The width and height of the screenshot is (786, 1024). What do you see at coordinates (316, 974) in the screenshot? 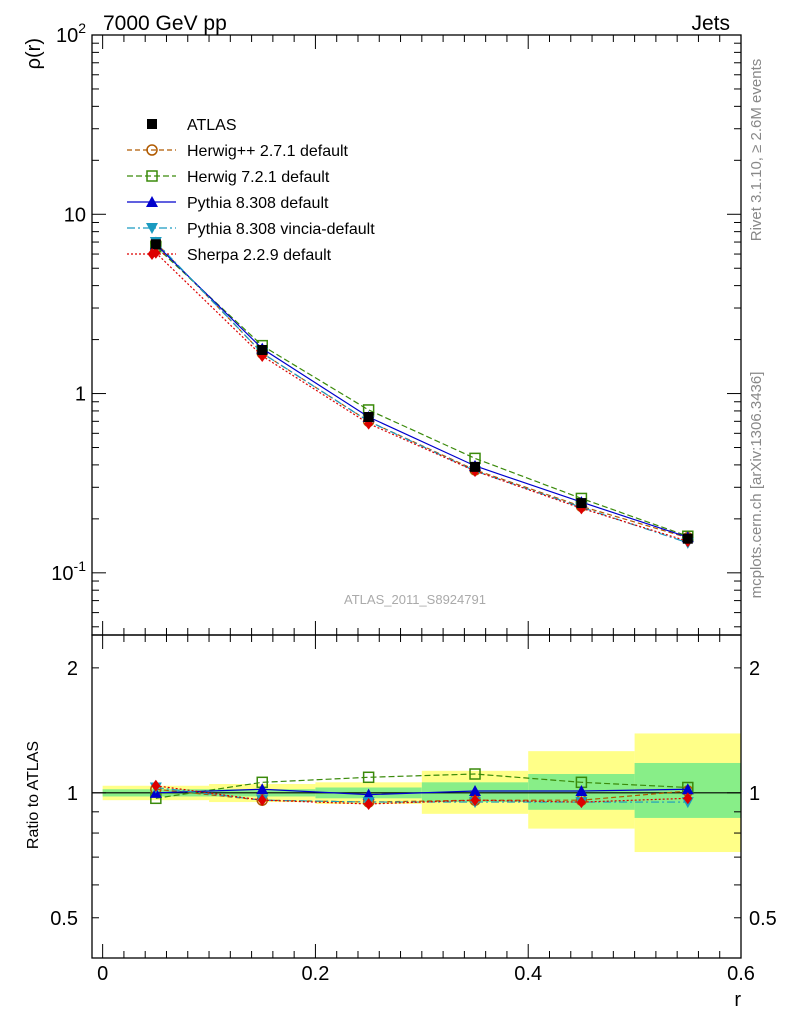
I see `ratio-xtick-label-1: 0.2` at bounding box center [316, 974].